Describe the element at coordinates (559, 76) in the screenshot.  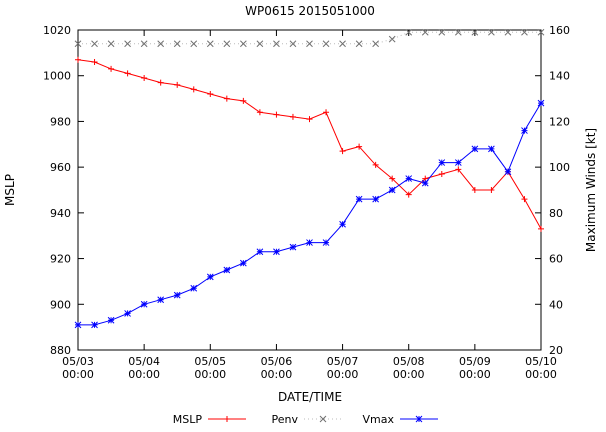
I see `y-right-tick-label: 140` at that location.